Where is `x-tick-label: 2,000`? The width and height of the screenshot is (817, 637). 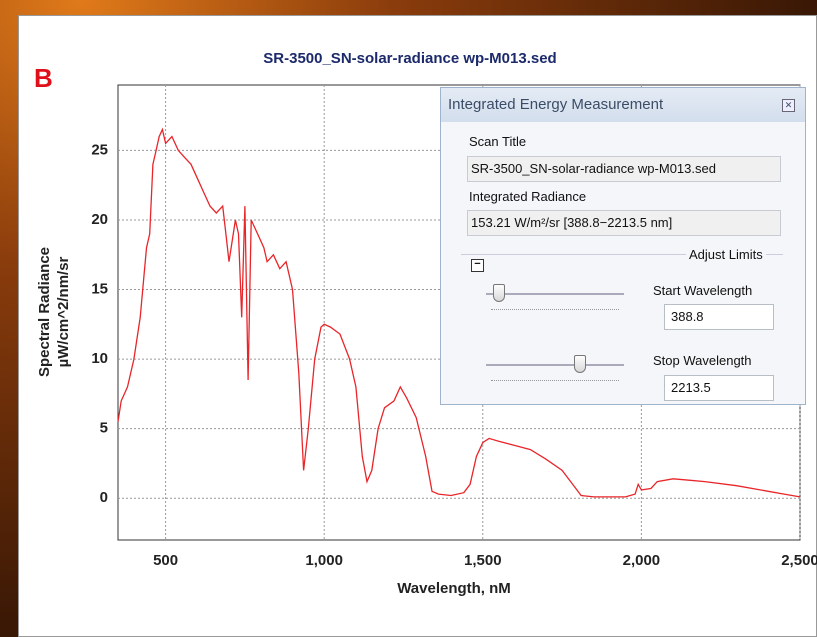 x-tick-label: 2,000 is located at coordinates (642, 560).